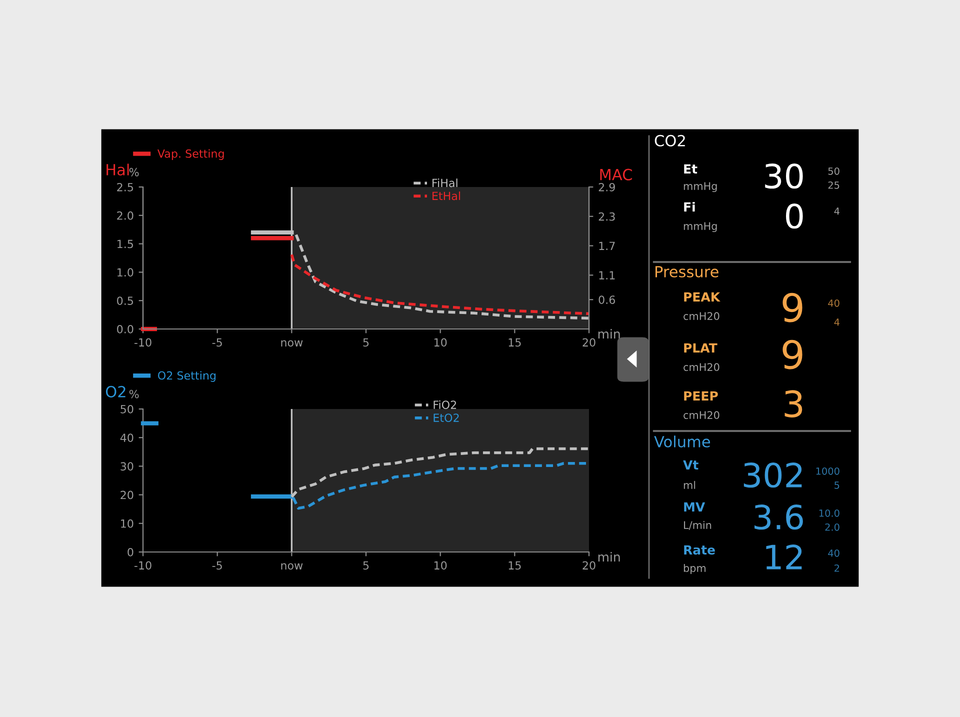 The height and width of the screenshot is (717, 960). I want to click on text: 0, so click(794, 216).